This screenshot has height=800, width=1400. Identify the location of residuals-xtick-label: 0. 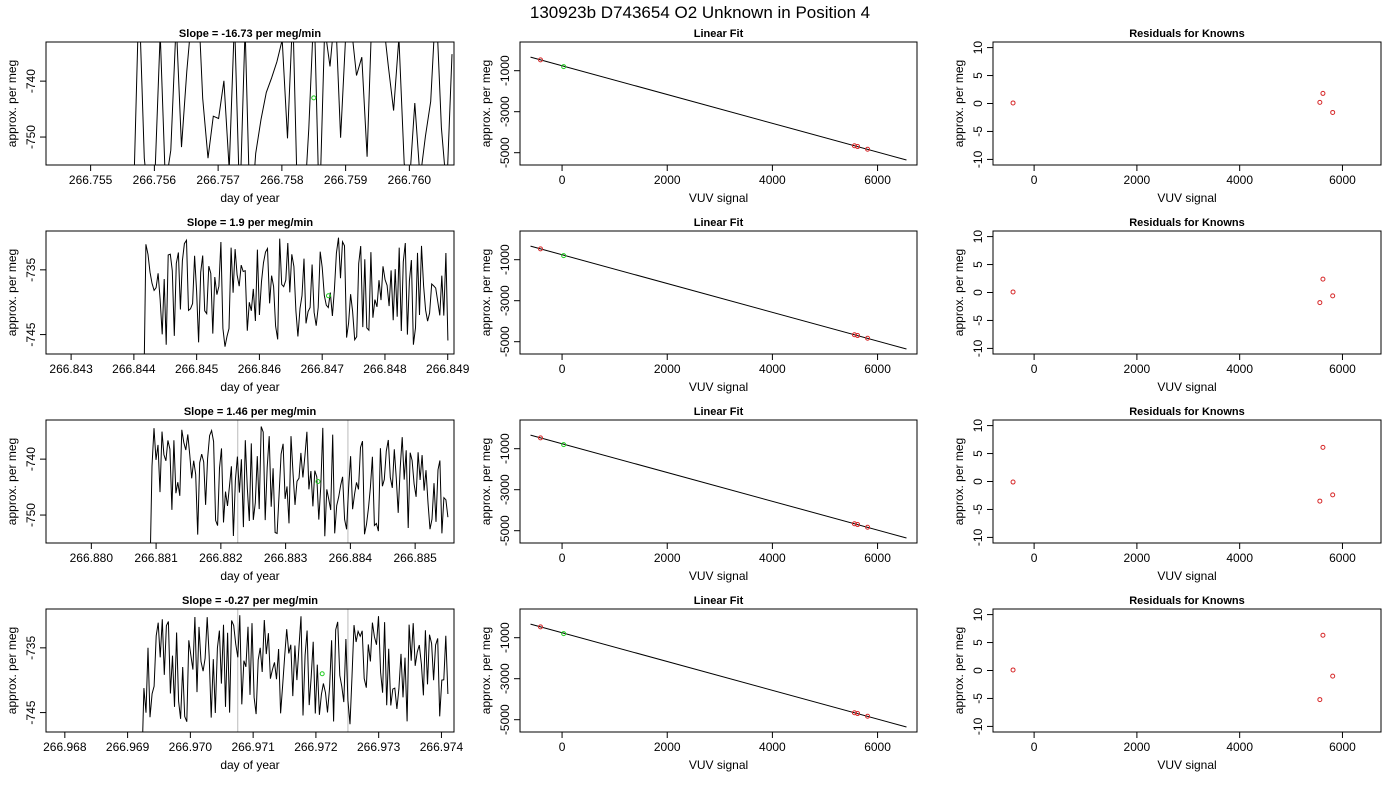
(1034, 558).